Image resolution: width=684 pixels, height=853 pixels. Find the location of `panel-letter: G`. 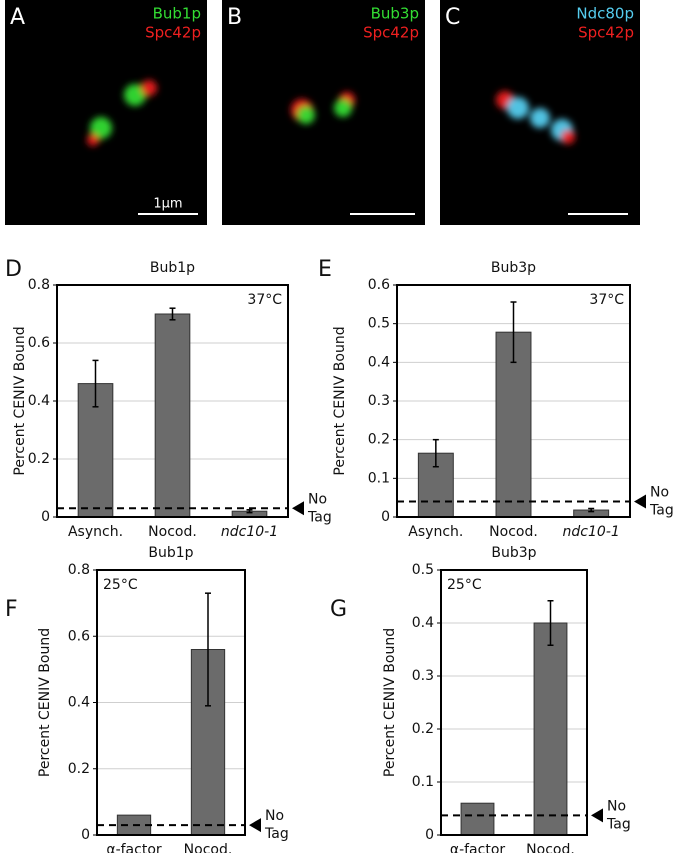

panel-letter: G is located at coordinates (338, 609).